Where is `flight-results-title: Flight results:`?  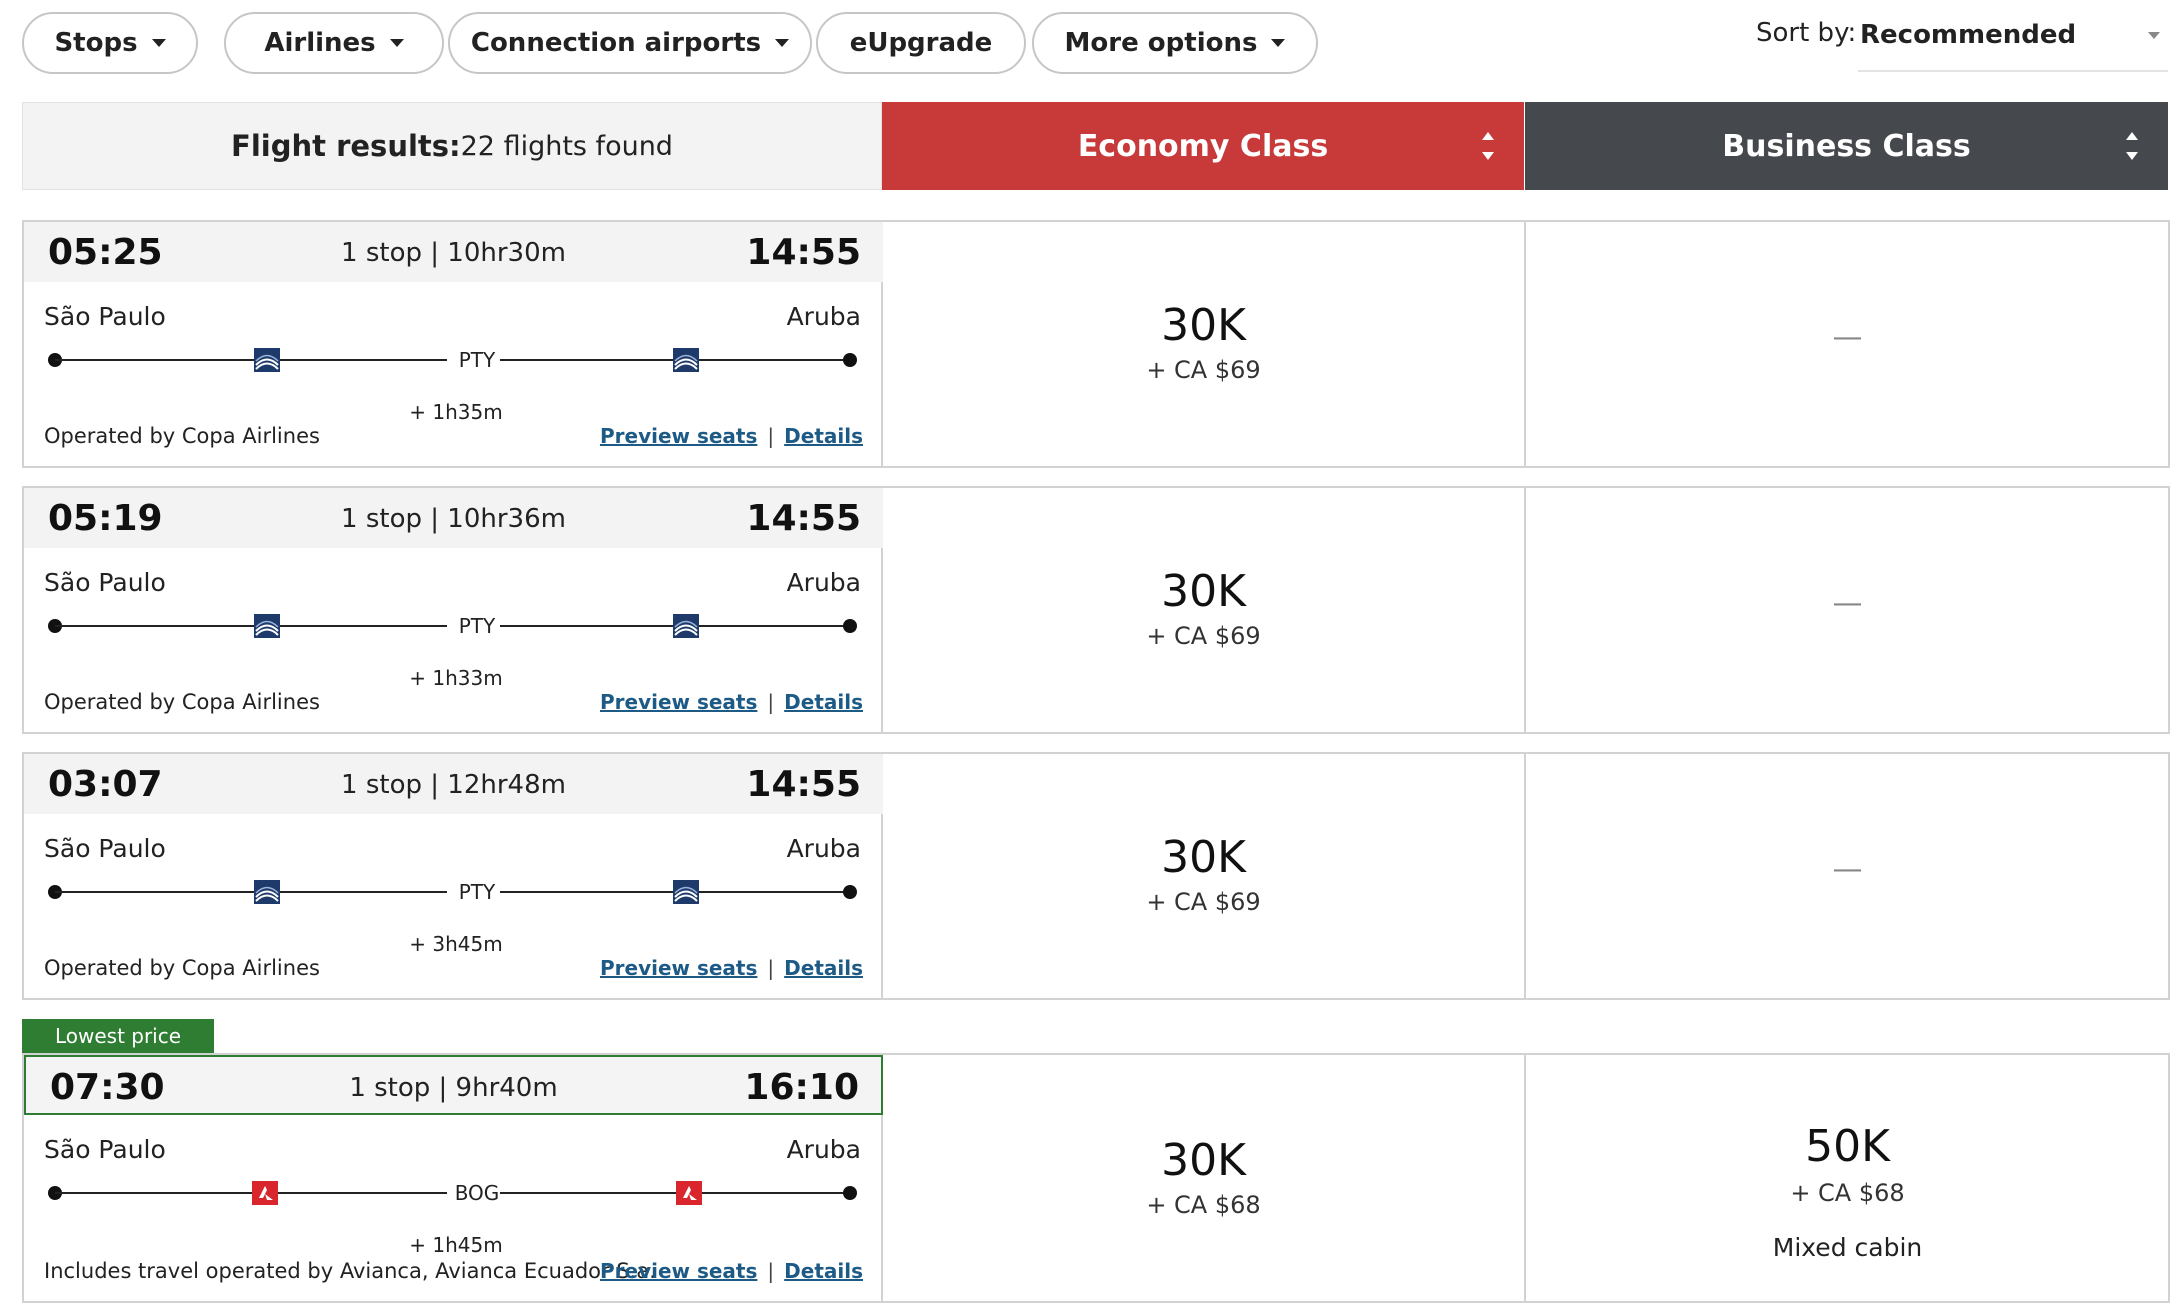
flight-results-title: Flight results: is located at coordinates (346, 146).